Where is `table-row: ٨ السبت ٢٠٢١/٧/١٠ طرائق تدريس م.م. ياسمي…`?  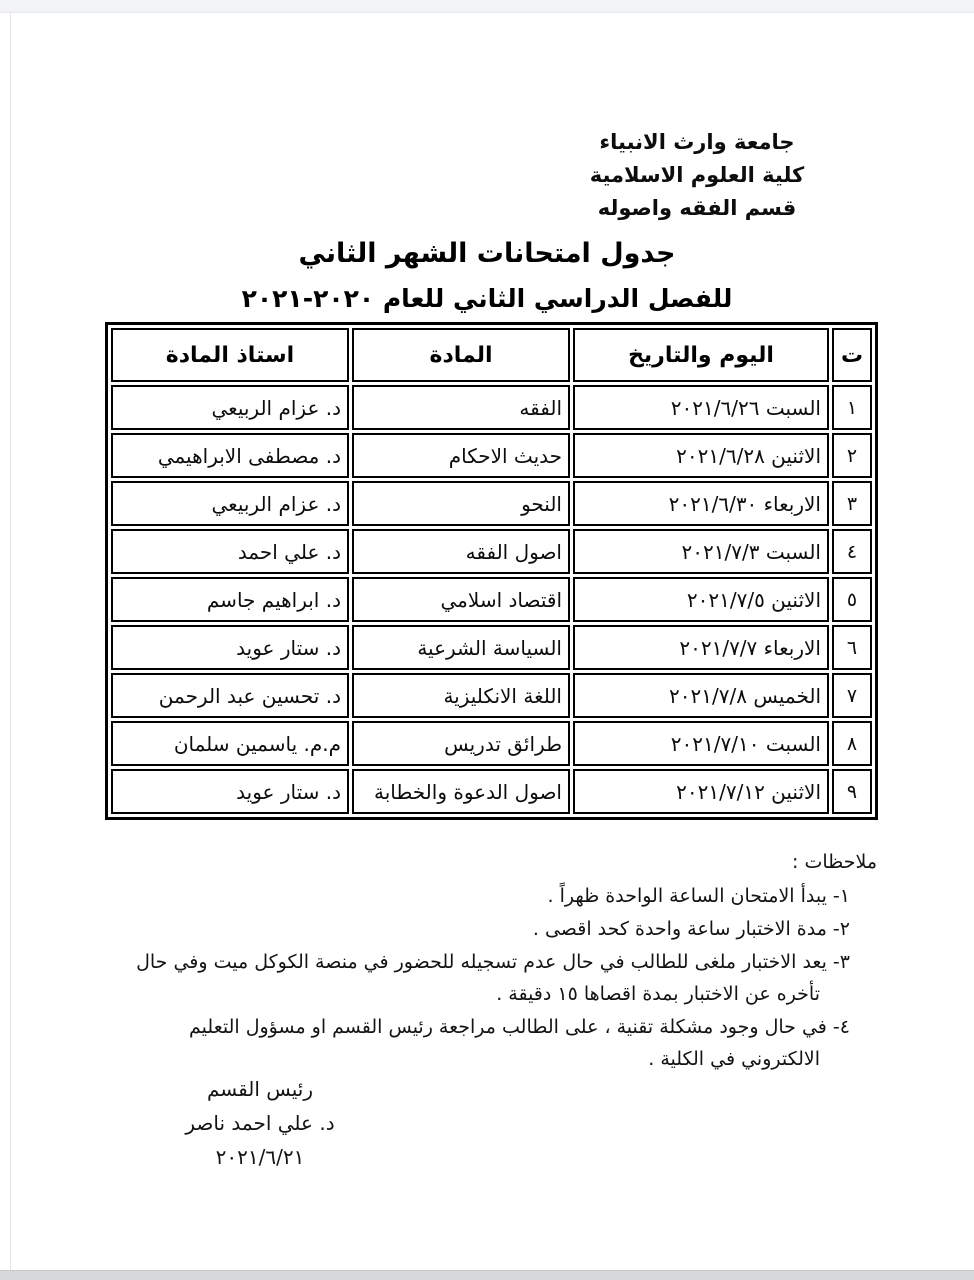
table-row: ٨ السبت ٢٠٢١/٧/١٠ طرائق تدريس م.م. ياسمي… is located at coordinates (491, 743).